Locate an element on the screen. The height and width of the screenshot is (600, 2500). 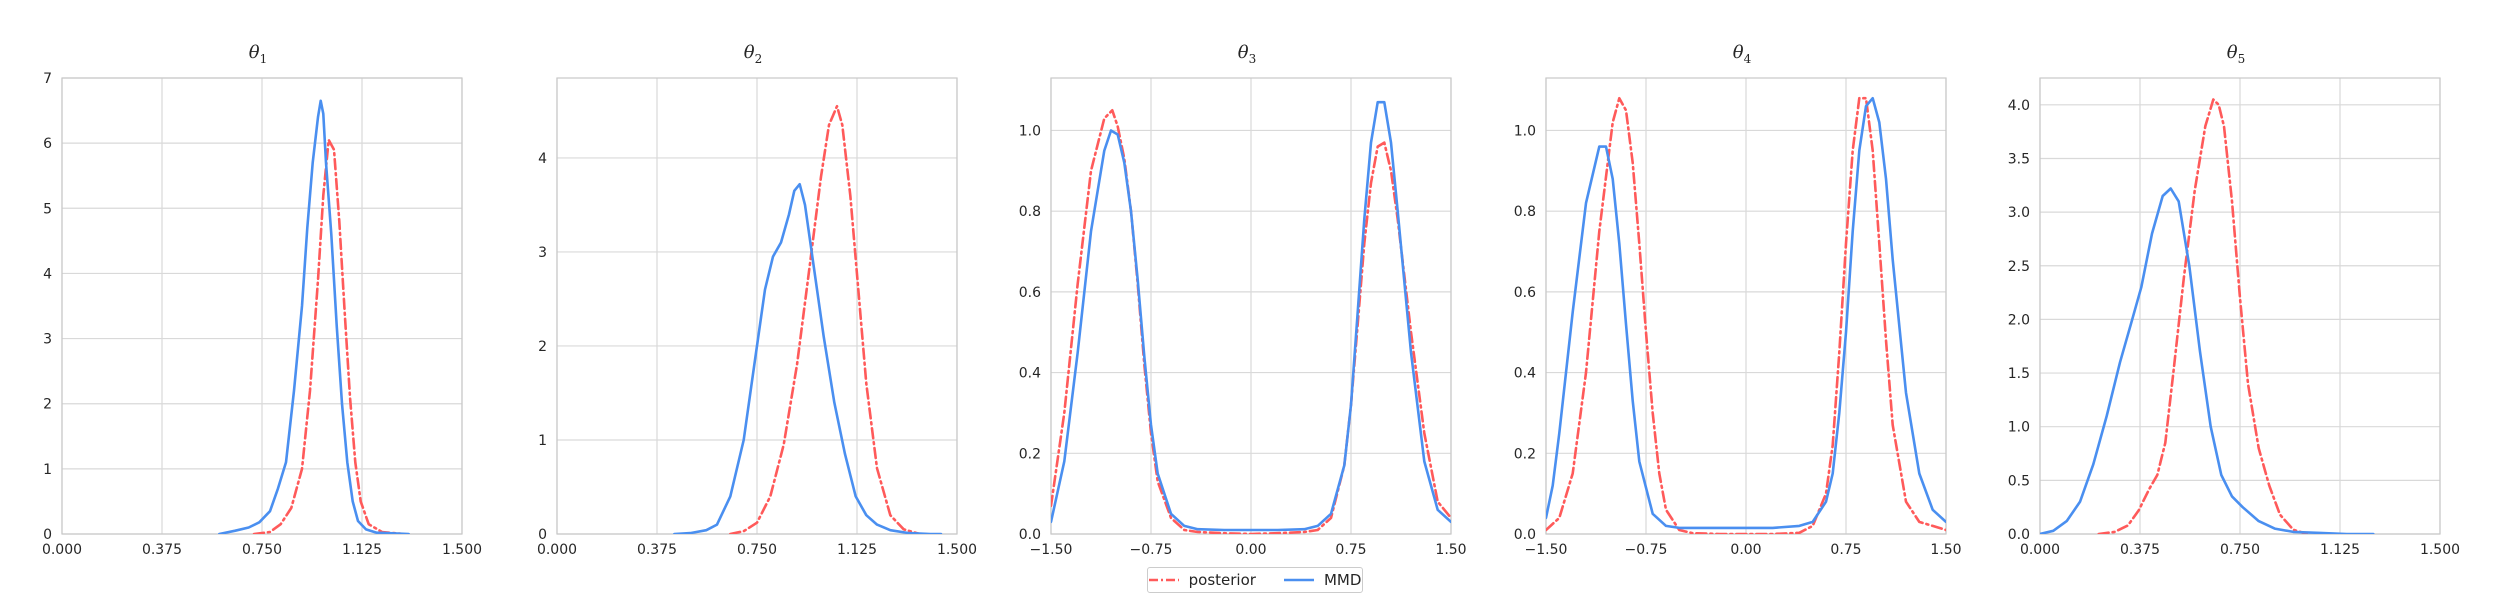
panel-title: θ1 is located at coordinates (258, 54).